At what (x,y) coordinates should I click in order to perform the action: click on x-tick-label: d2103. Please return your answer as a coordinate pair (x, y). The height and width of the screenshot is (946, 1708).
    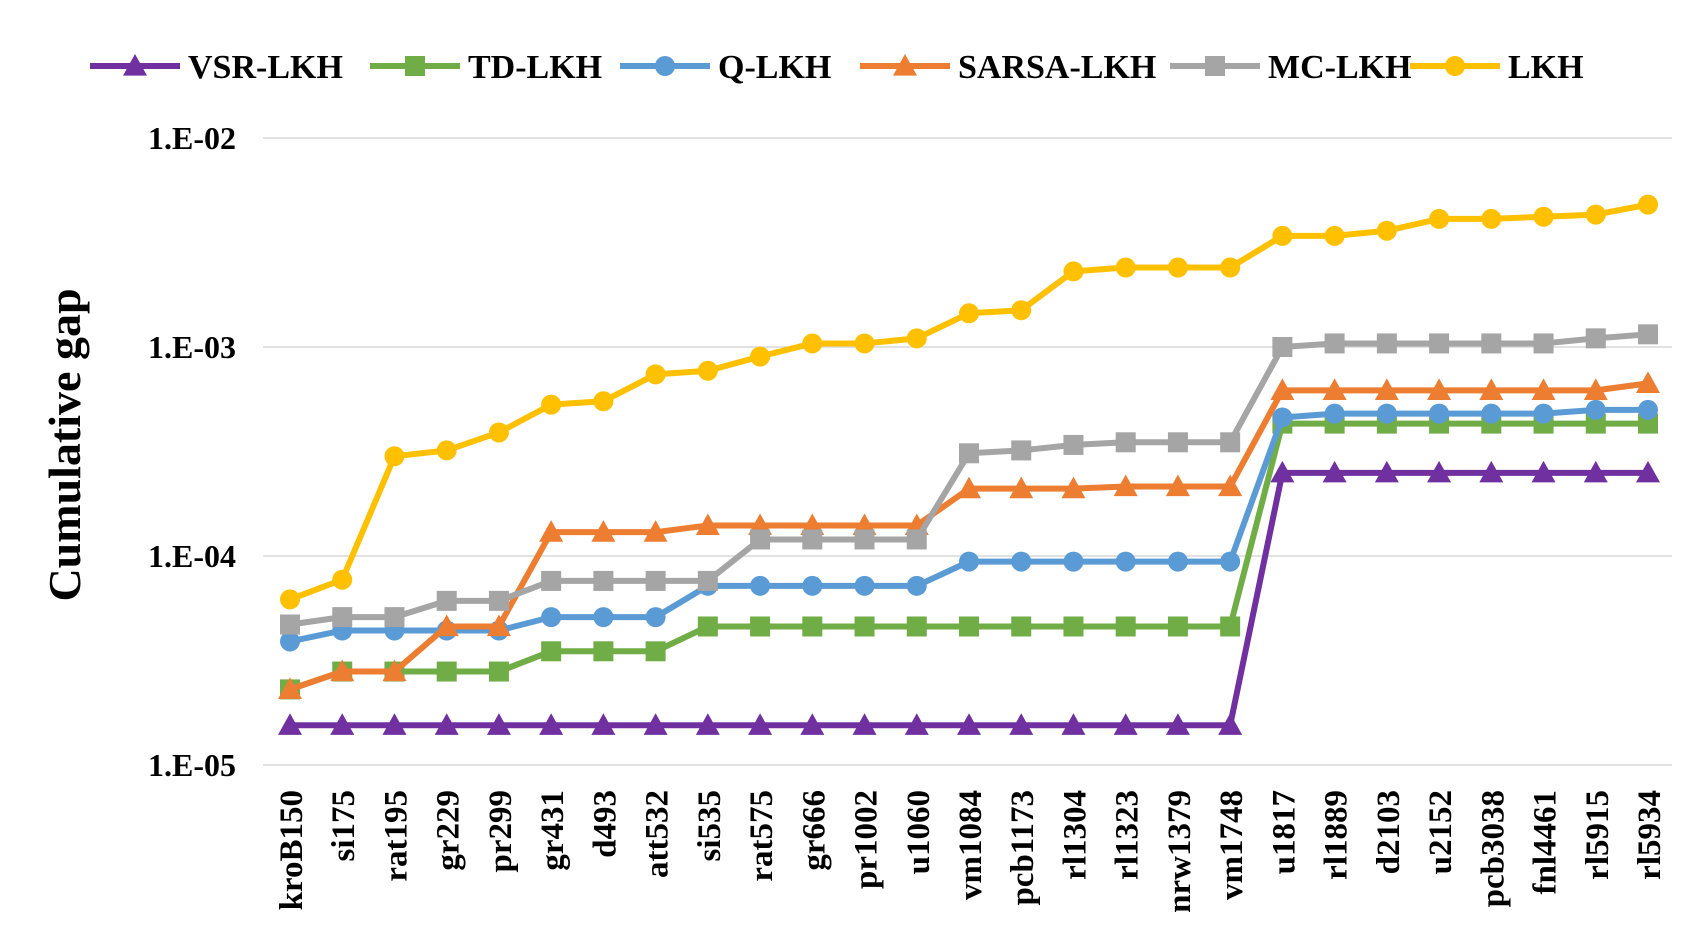
    Looking at the image, I should click on (1389, 832).